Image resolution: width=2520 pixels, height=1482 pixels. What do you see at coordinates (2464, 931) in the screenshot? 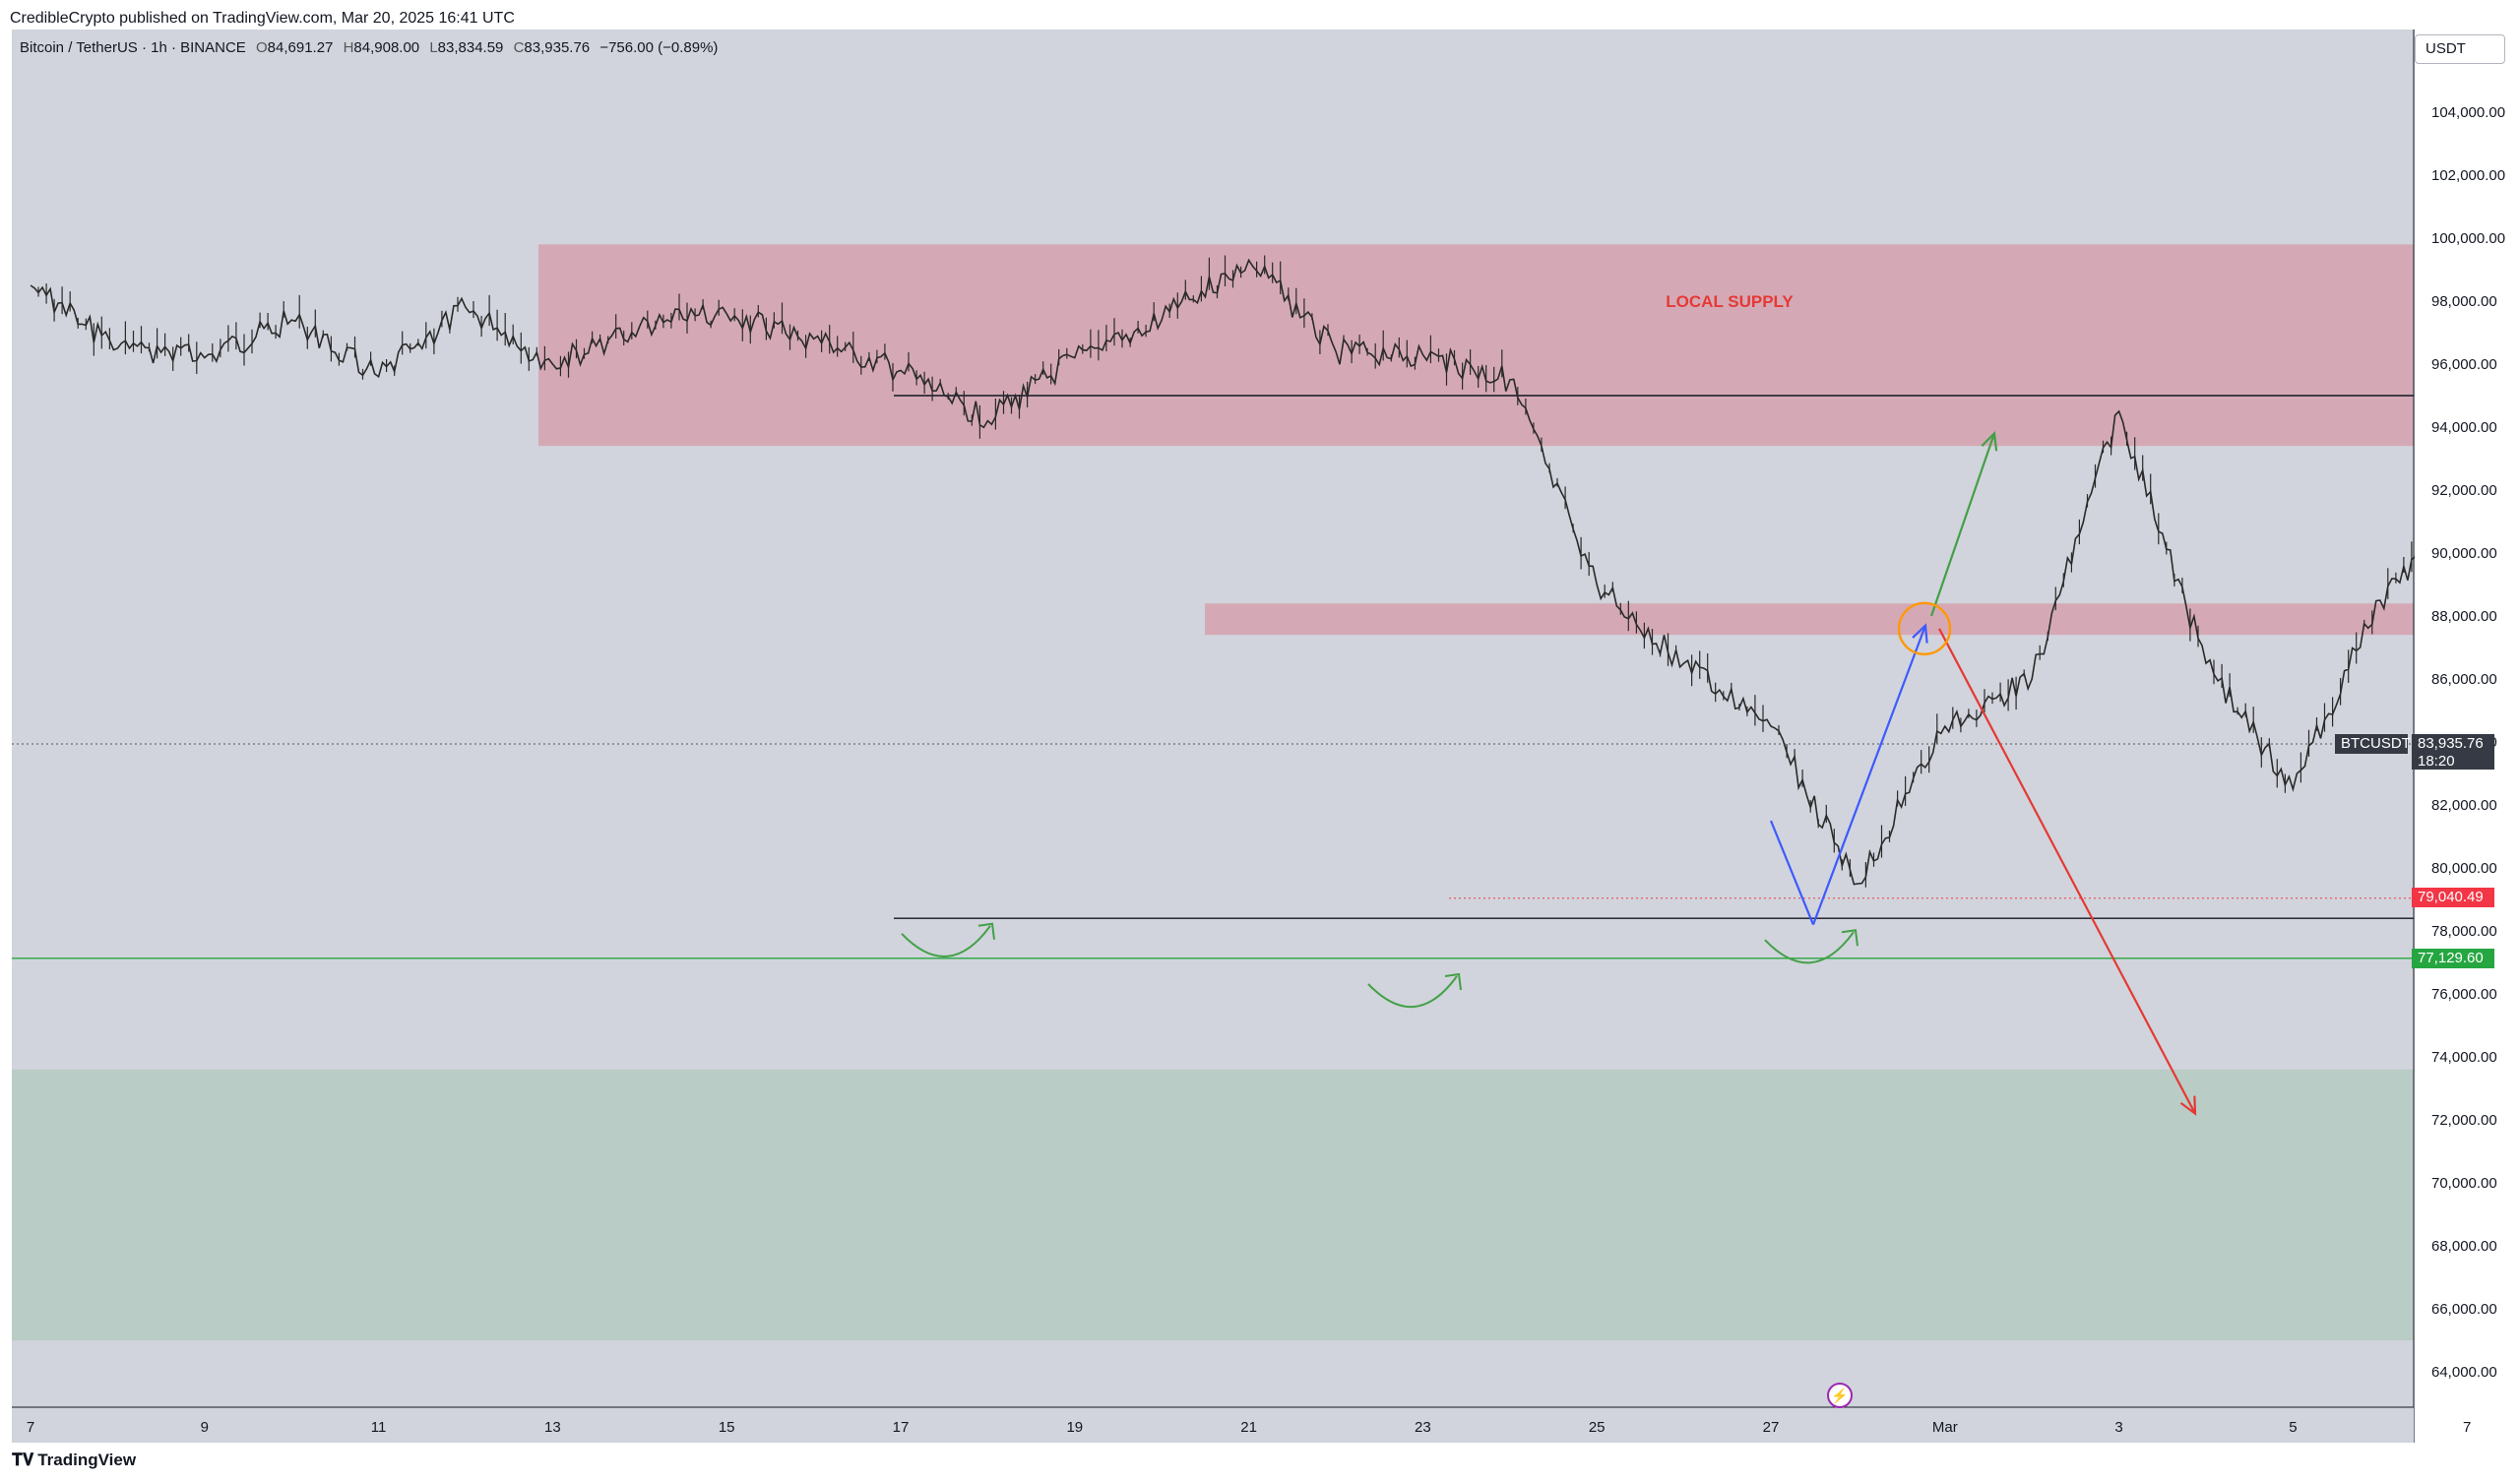
I see `price-tick-label: 78,000.00` at bounding box center [2464, 931].